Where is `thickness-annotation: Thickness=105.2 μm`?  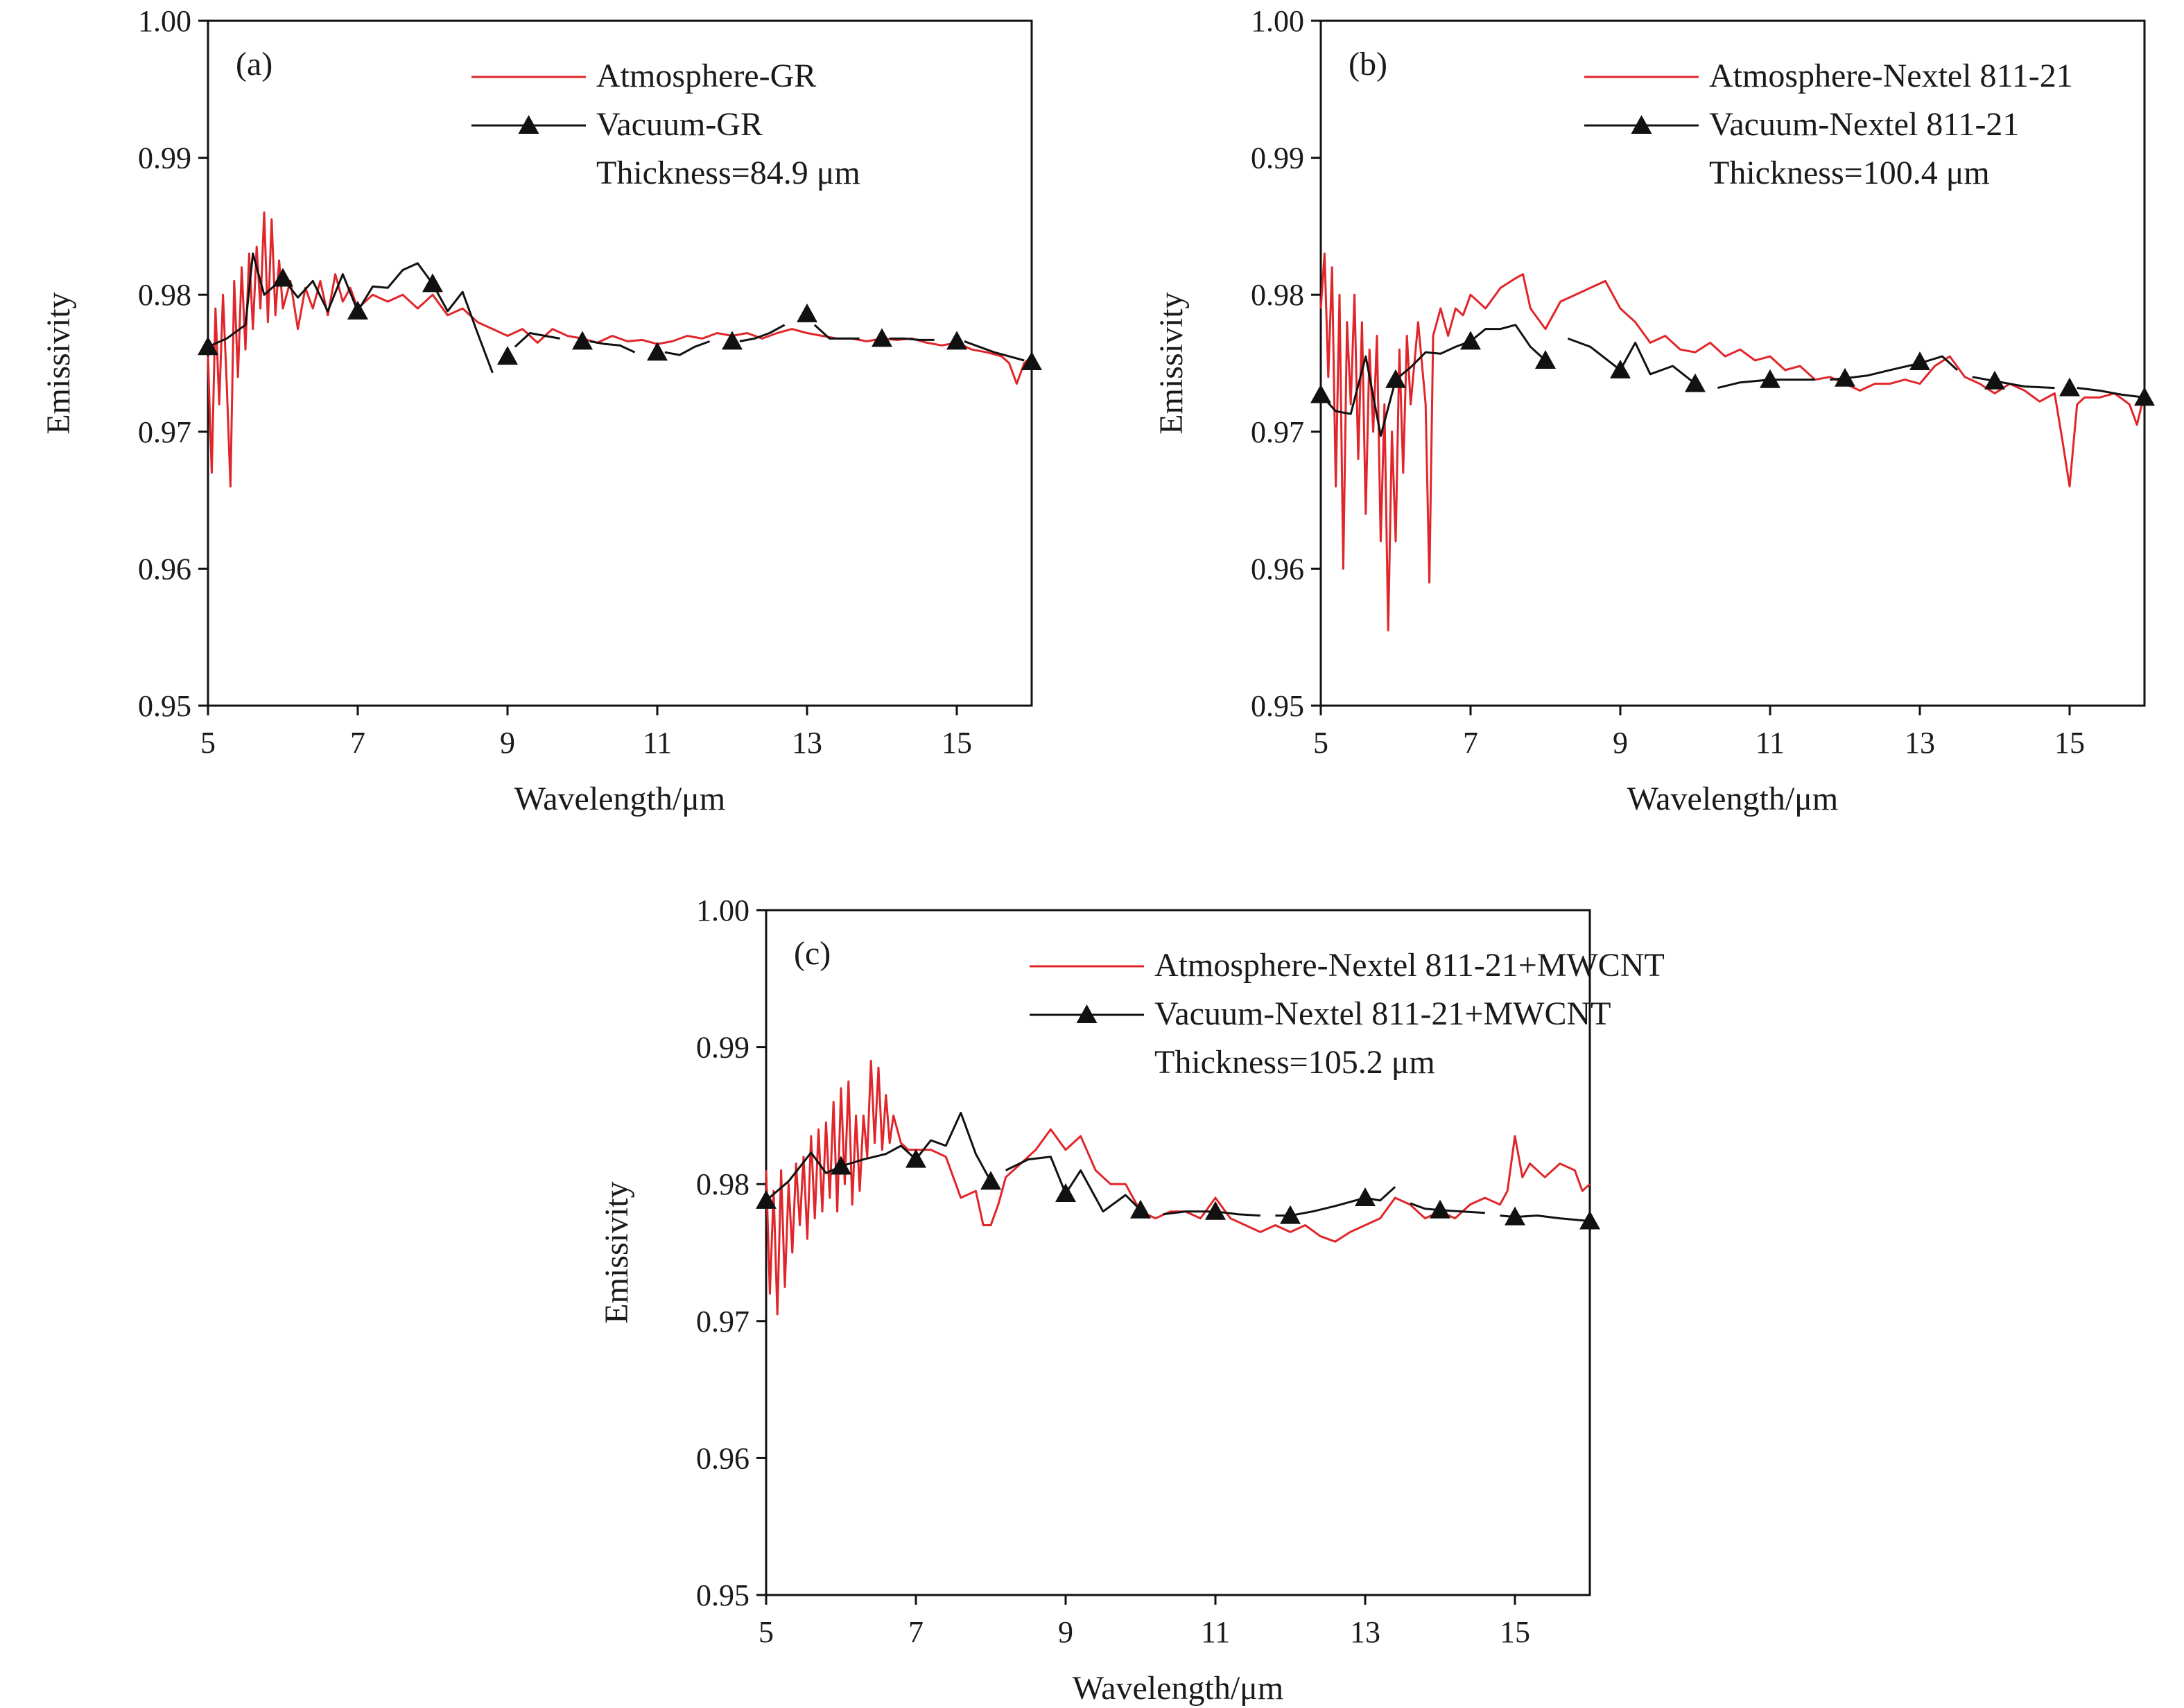 thickness-annotation: Thickness=105.2 μm is located at coordinates (1294, 1062).